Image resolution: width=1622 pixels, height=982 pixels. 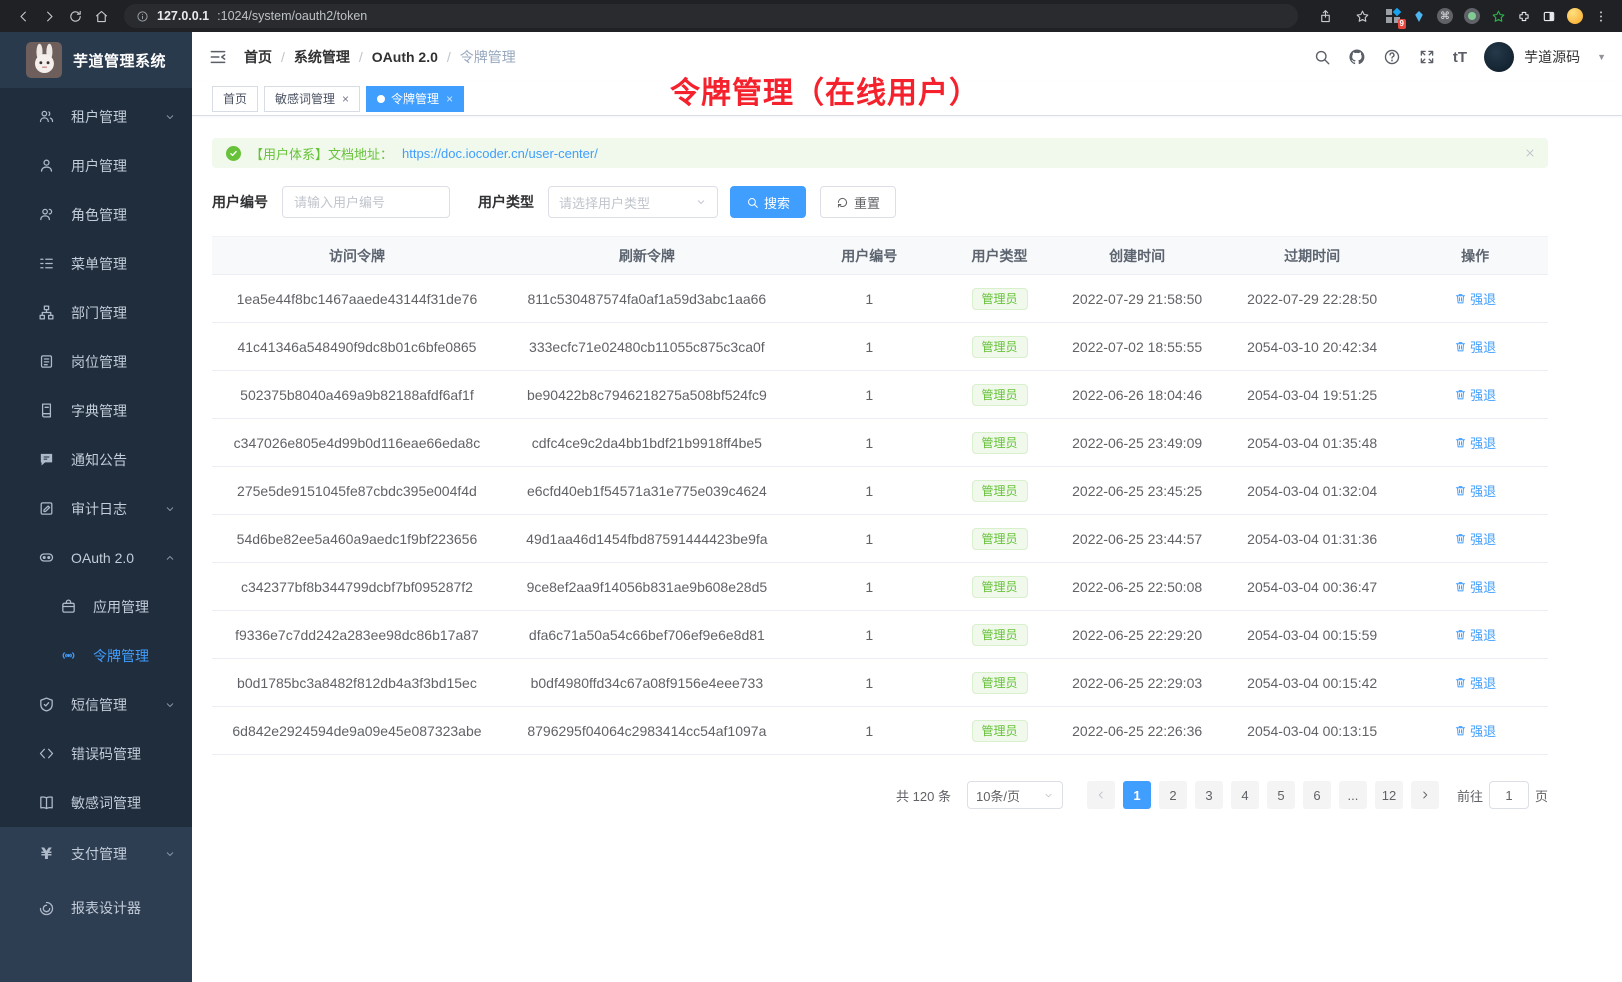 I want to click on split-view-icon, so click(x=1549, y=16).